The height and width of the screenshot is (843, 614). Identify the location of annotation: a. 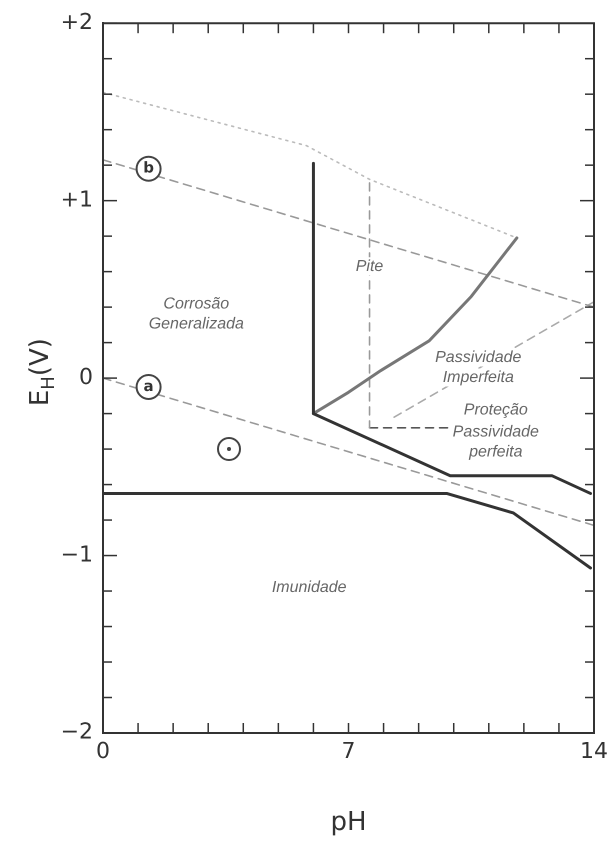
(149, 385).